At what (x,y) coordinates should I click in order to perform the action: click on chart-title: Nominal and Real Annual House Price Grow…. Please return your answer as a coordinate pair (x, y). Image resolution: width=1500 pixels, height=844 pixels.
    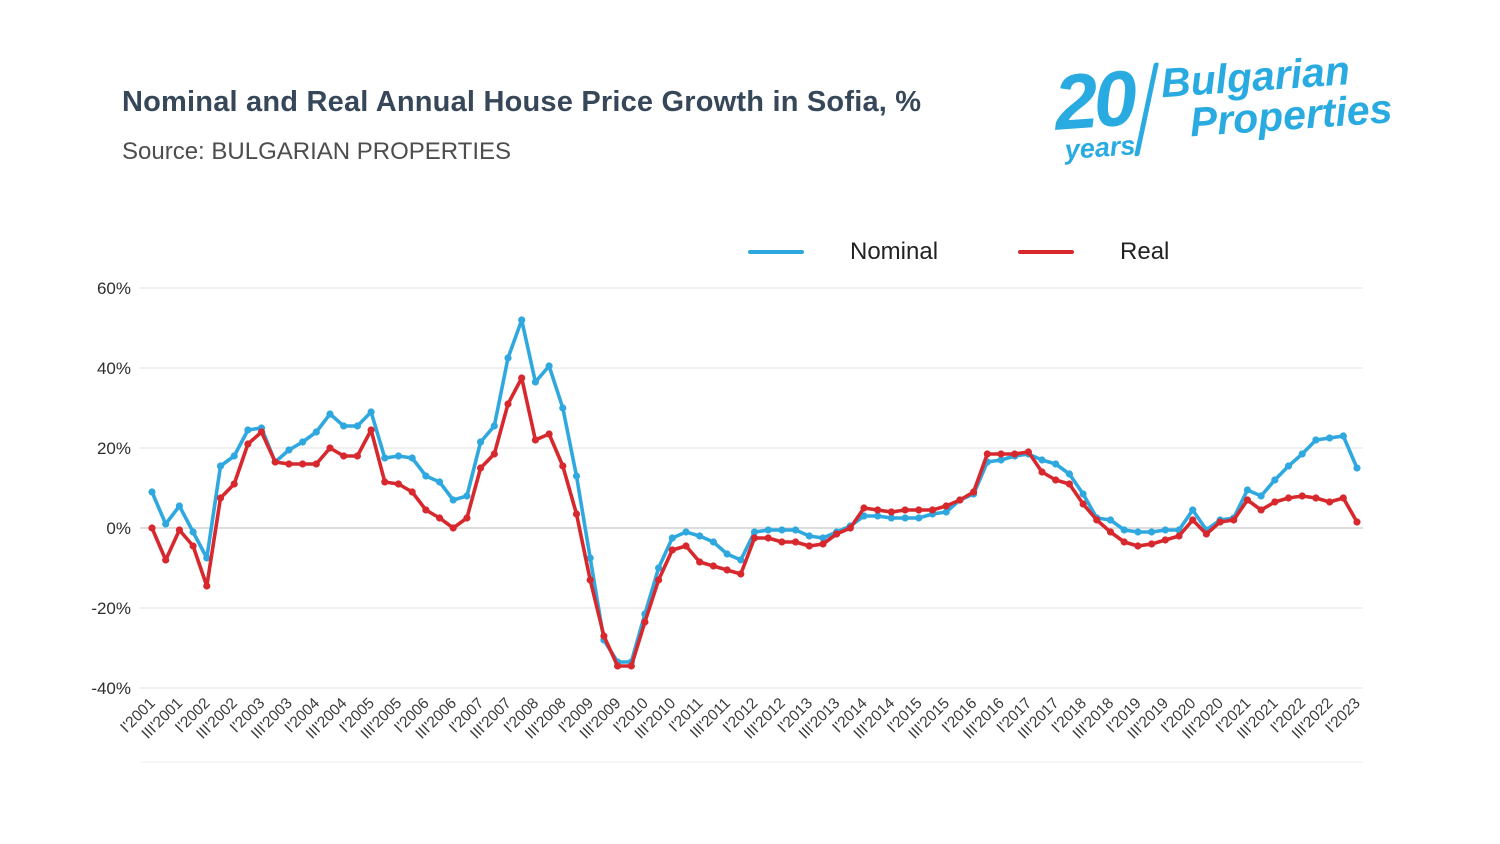
    Looking at the image, I should click on (522, 102).